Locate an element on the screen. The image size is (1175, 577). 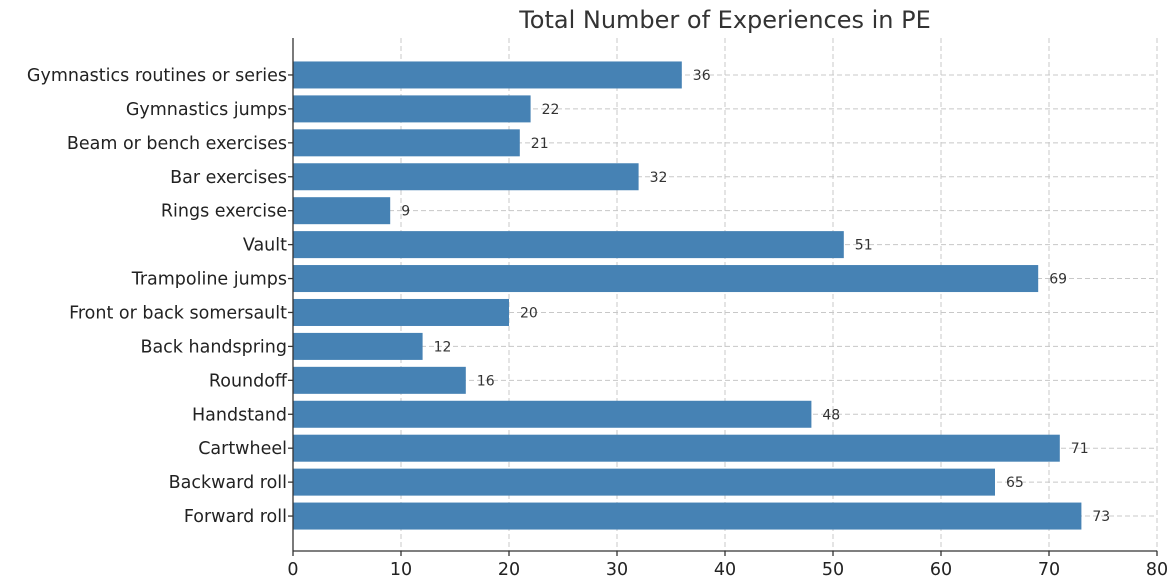
category-label: Gymnastics jumps is located at coordinates (206, 110).